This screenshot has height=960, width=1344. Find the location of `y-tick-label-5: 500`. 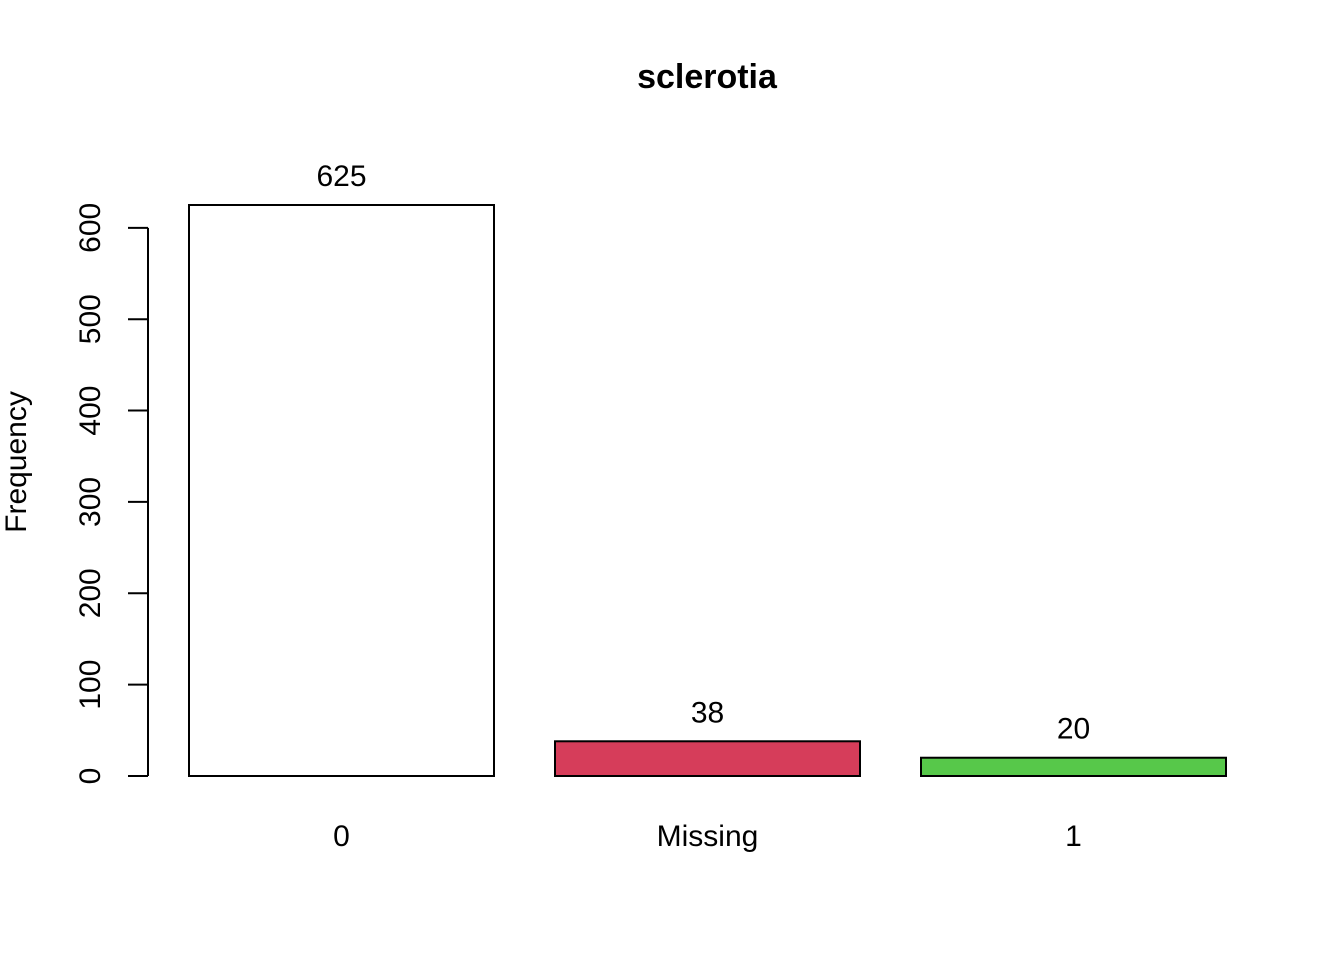

y-tick-label-5: 500 is located at coordinates (90, 319).